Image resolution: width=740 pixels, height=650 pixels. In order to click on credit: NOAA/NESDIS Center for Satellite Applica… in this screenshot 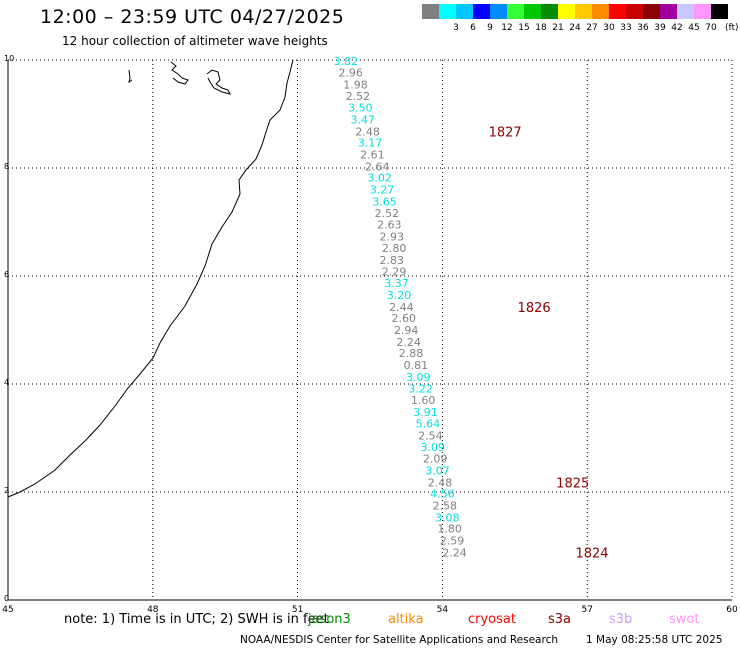, I will do `click(399, 640)`.